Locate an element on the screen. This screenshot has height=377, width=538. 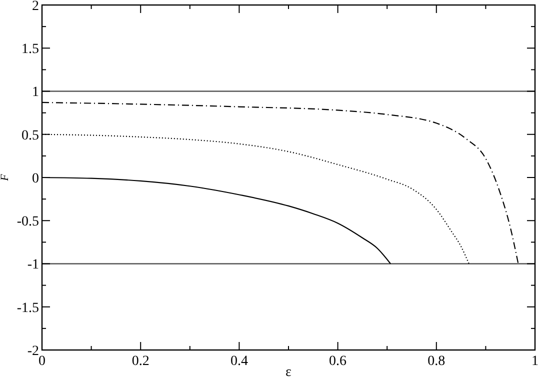
y-tick-label: 1 is located at coordinates (35, 92).